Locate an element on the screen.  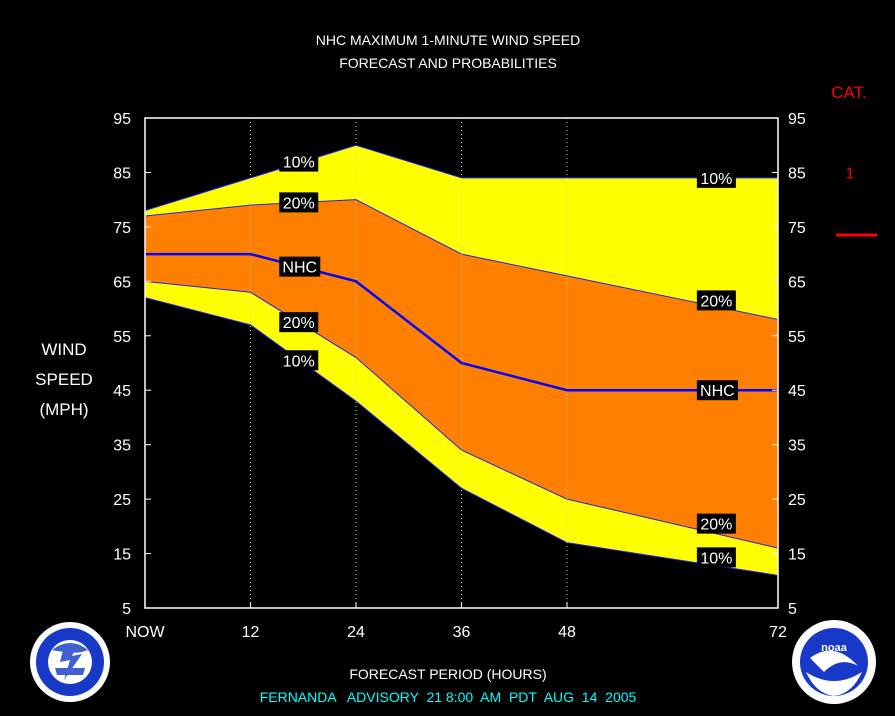
annotation-label-0: 10% is located at coordinates (299, 163).